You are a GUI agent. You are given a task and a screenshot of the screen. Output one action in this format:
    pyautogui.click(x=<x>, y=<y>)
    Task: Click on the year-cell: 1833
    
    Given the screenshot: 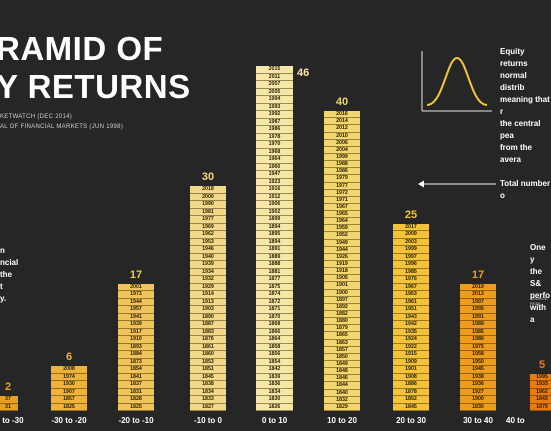 What is the action you would take?
    pyautogui.click(x=208, y=400)
    